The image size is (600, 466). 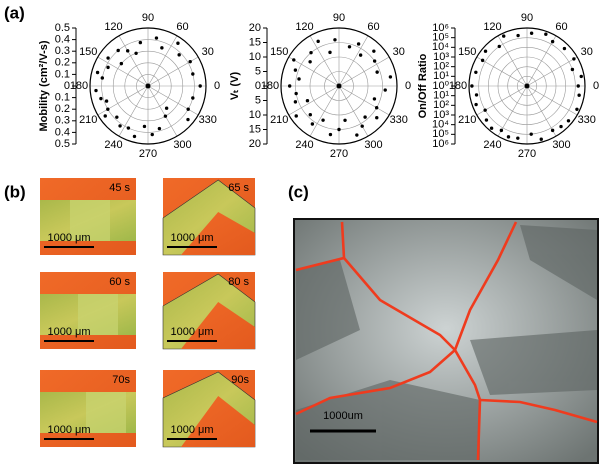 What do you see at coordinates (106, 412) in the screenshot?
I see `crystal-band` at bounding box center [106, 412].